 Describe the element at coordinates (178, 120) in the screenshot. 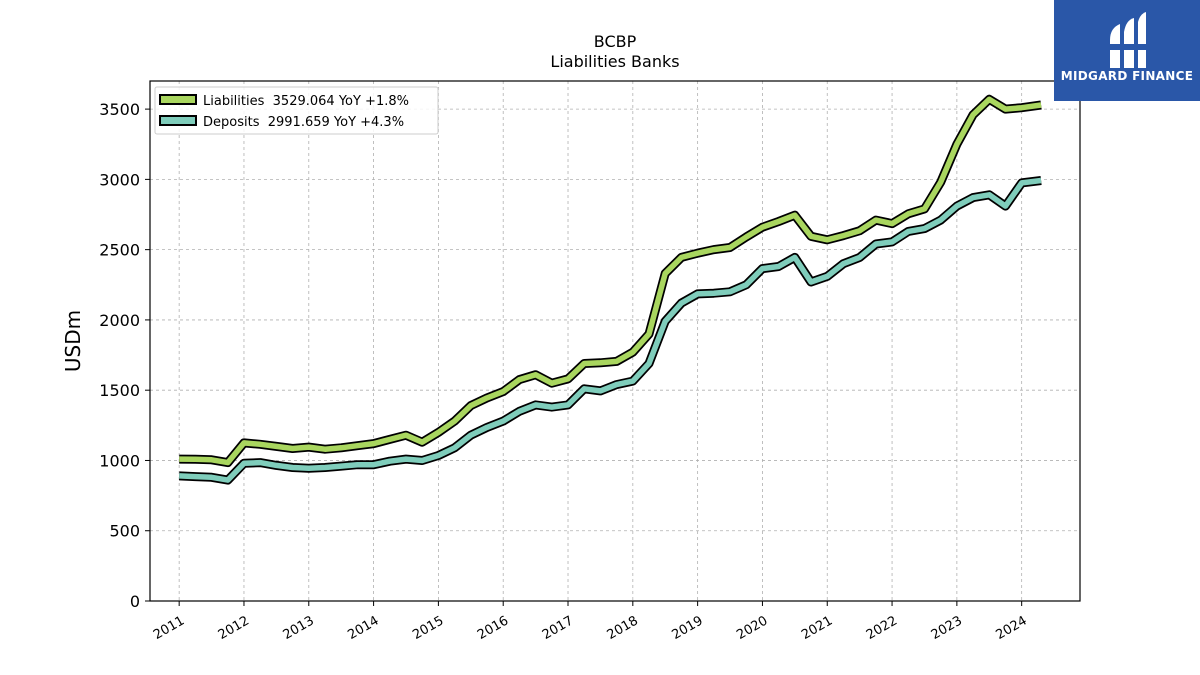

I see `legend-swatch-deposits` at that location.